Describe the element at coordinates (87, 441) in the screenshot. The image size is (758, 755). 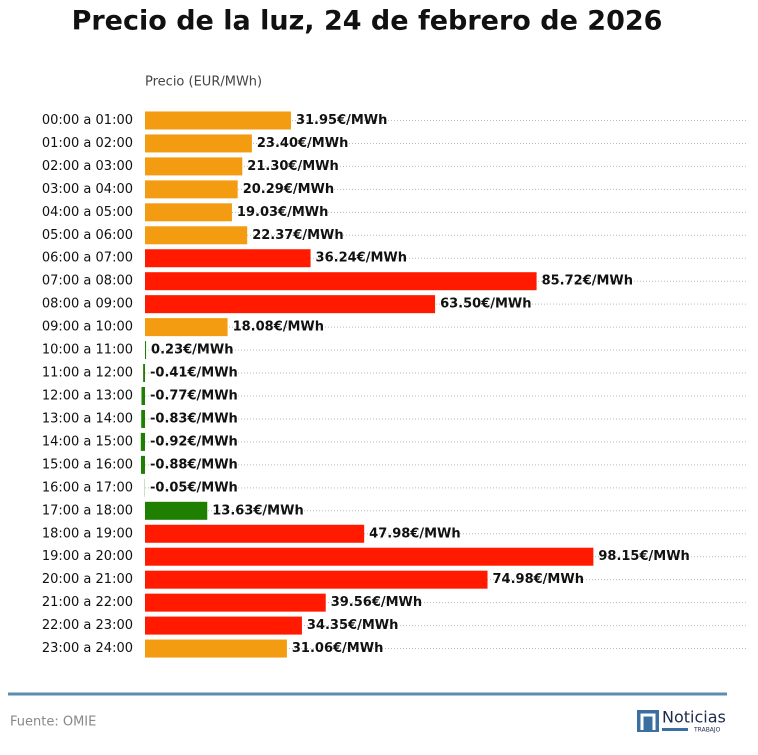
I see `y-tick-label: 14:00 a 15:00` at that location.